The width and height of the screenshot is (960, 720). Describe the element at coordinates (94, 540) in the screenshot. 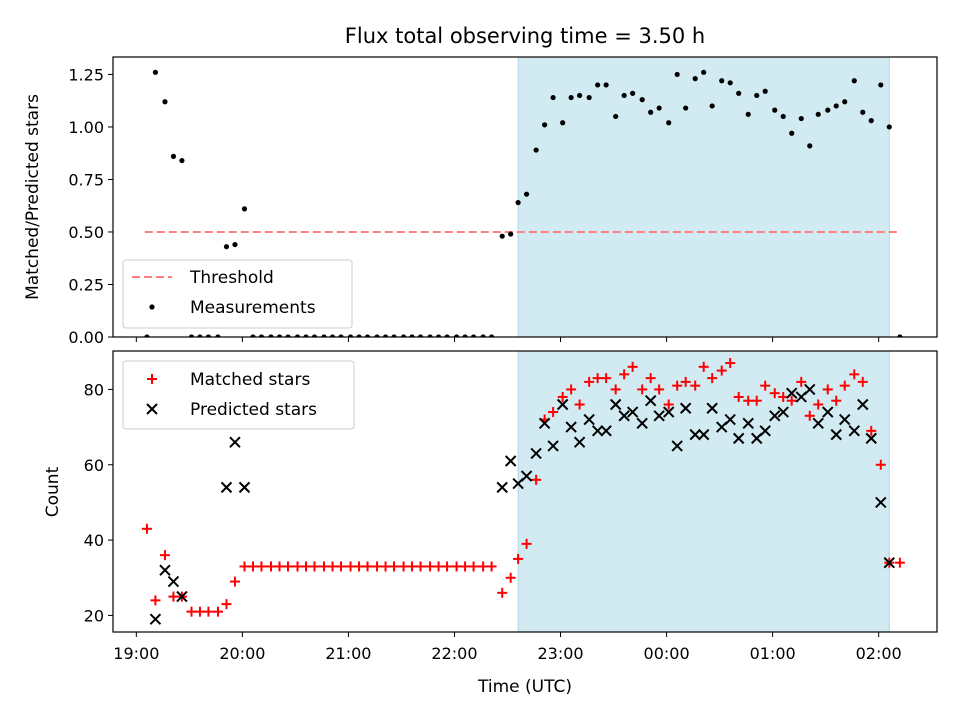

I see `y-tick-label: 40` at that location.